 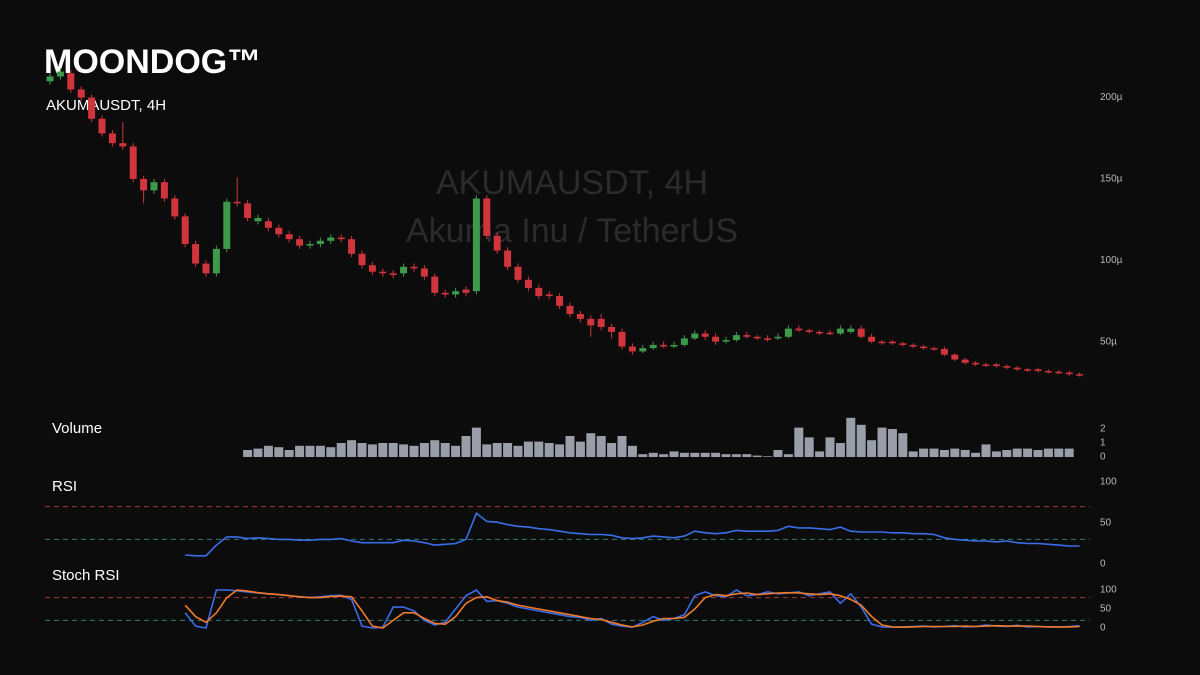 What do you see at coordinates (1111, 97) in the screenshot?
I see `y-tick-label: 200µ` at bounding box center [1111, 97].